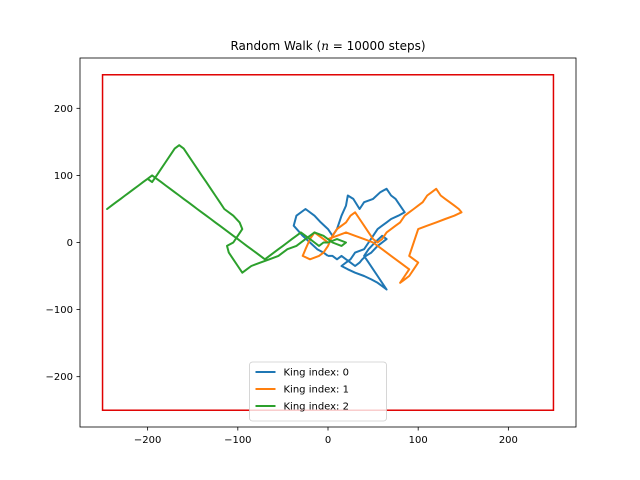 The image size is (640, 480). Describe the element at coordinates (63, 109) in the screenshot. I see `y-tick-label: 200` at that location.